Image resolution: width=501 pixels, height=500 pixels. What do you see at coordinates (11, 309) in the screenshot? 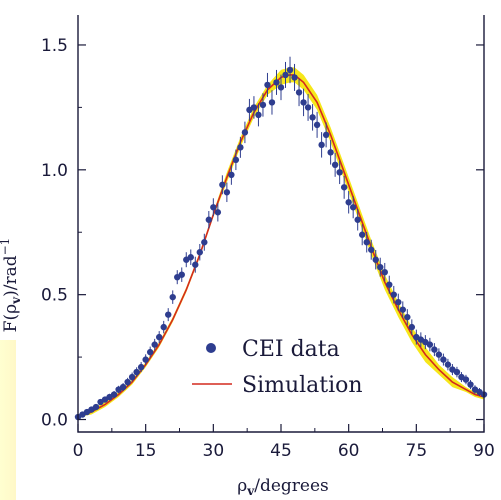
I see `y-axis-label-var: ρ` at bounding box center [11, 309].